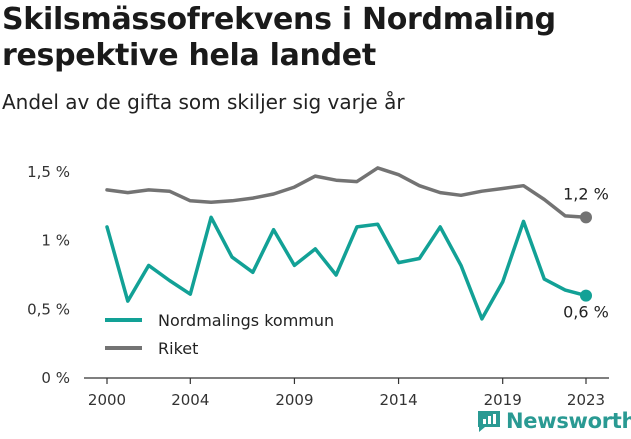  Describe the element at coordinates (586, 193) in the screenshot. I see `riket-end-label: 1,2 %` at that location.